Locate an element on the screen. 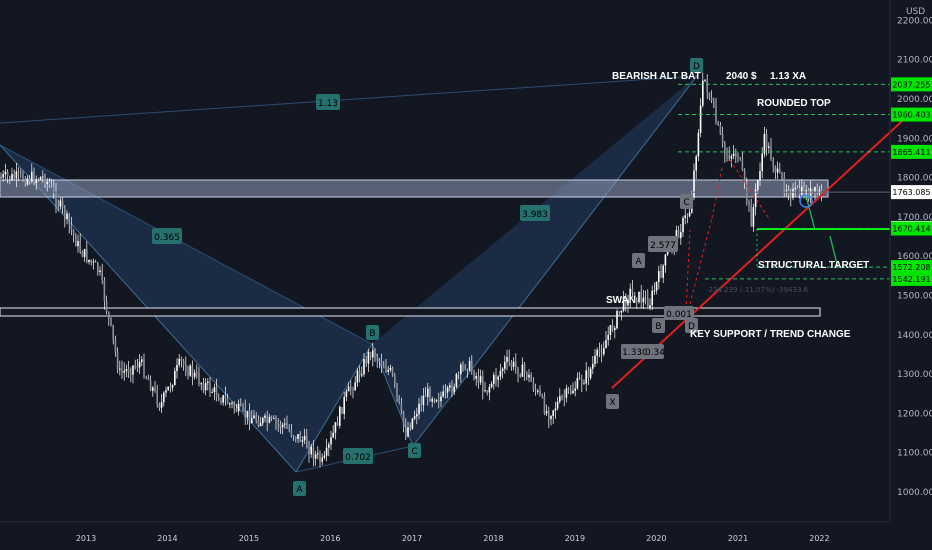 The width and height of the screenshot is (932, 550). svg-text: D is located at coordinates (691, 327).